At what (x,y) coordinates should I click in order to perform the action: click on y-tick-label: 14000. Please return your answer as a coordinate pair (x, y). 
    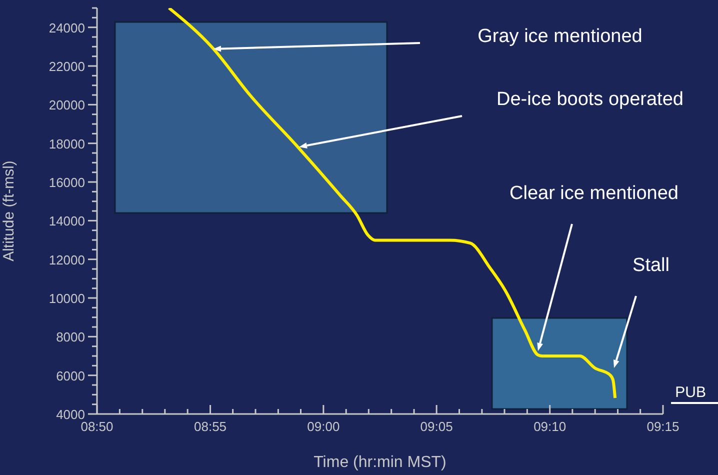
    Looking at the image, I should click on (66, 221).